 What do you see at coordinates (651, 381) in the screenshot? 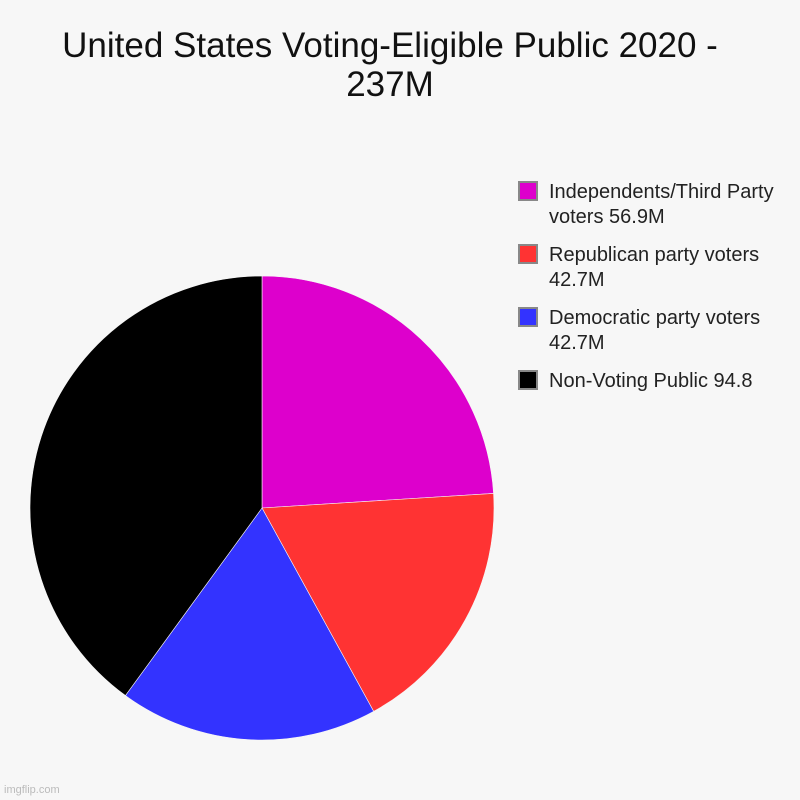
I see `legend-label: Non-Voting Public 94.8` at bounding box center [651, 381].